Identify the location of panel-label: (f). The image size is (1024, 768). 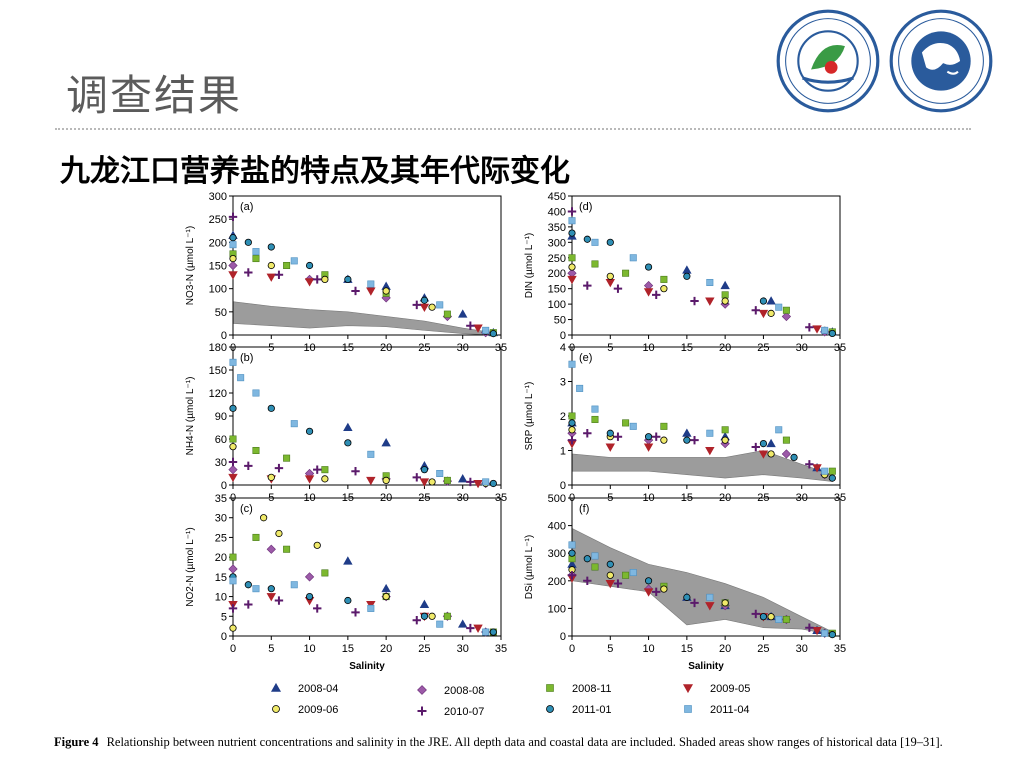
(584, 509).